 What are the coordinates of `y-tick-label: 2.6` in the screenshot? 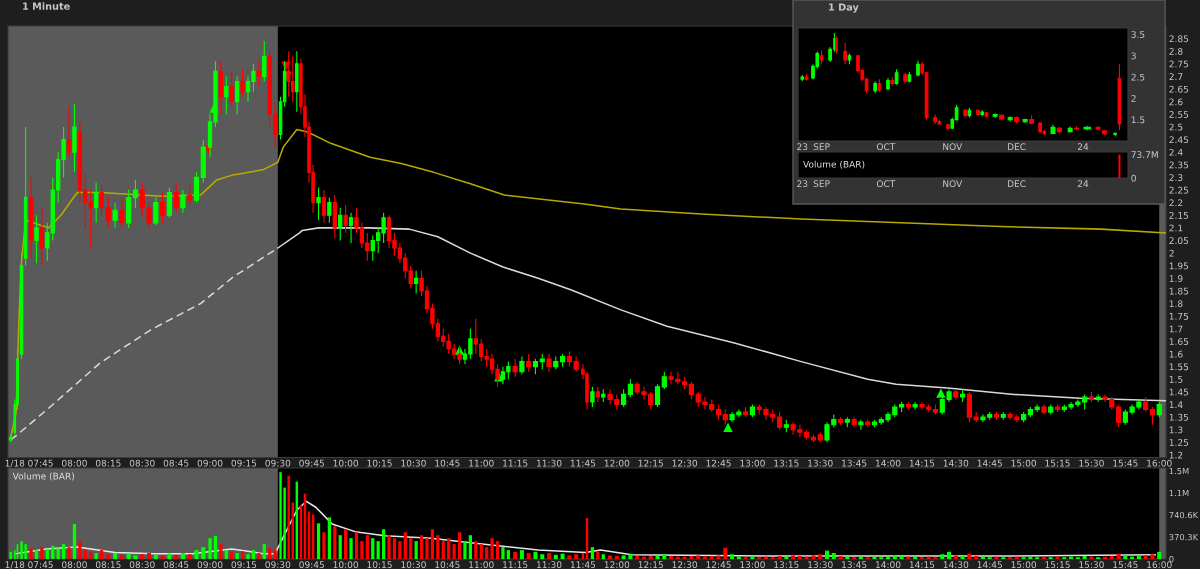 It's located at (1176, 102).